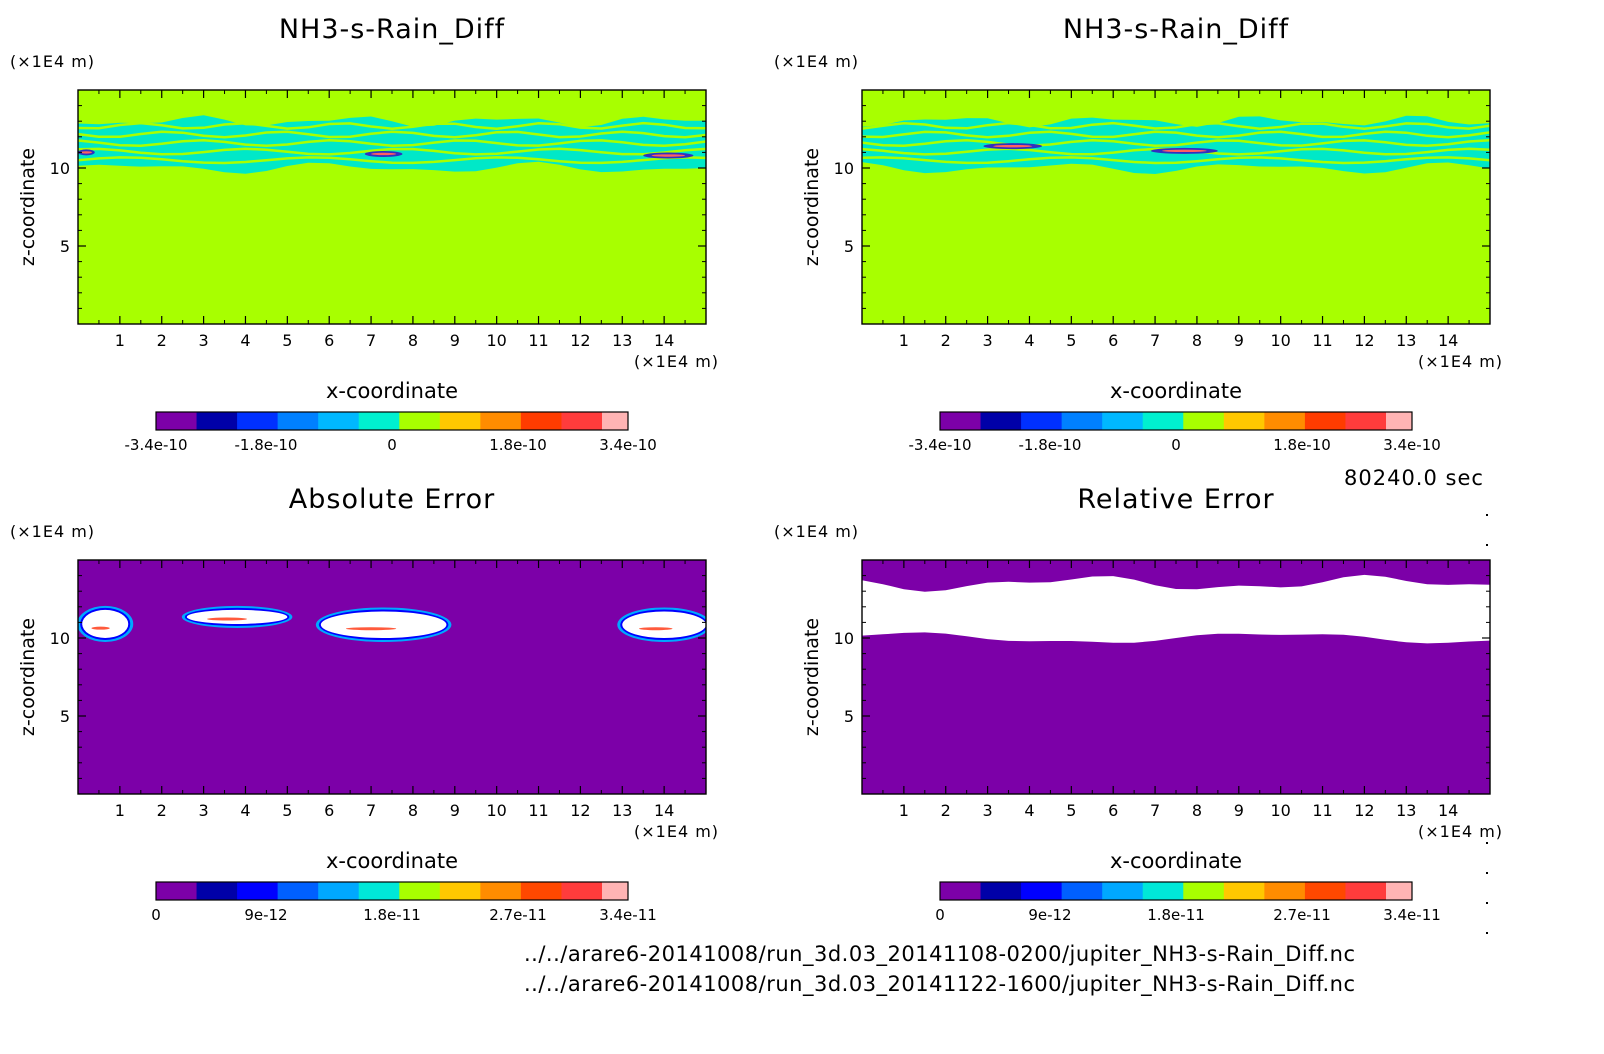 The height and width of the screenshot is (1054, 1604). What do you see at coordinates (392, 499) in the screenshot?
I see `panel-title: Absolute Error` at bounding box center [392, 499].